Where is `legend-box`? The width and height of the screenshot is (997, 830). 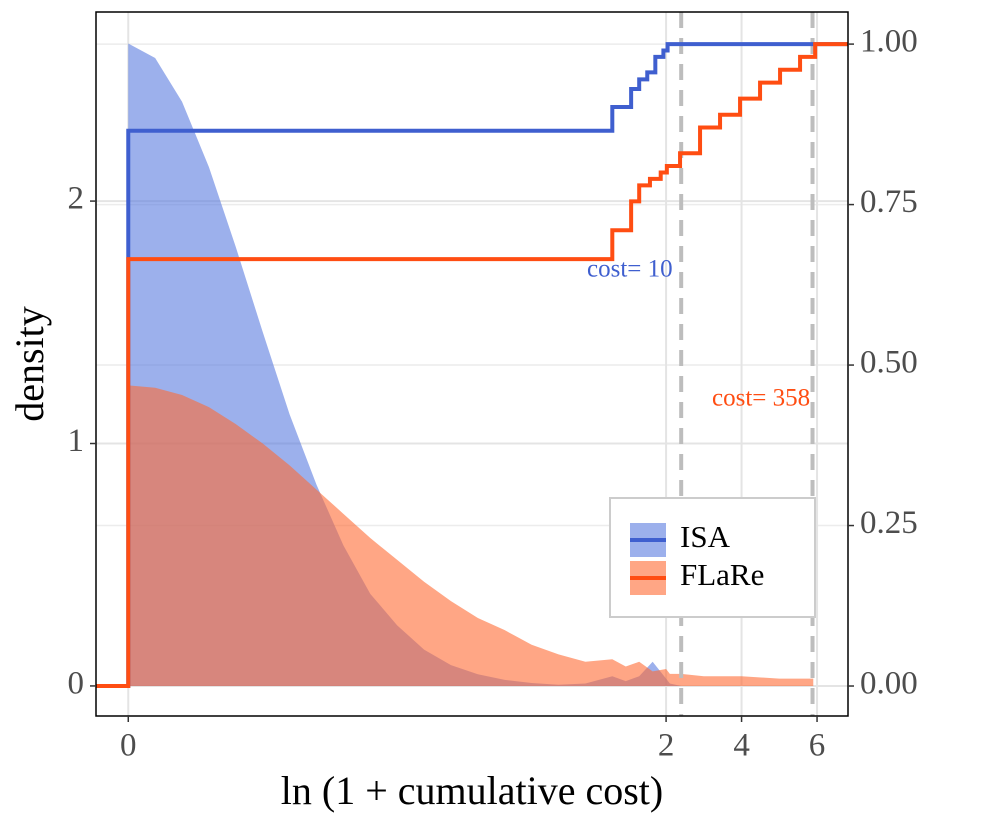 legend-box is located at coordinates (712, 557).